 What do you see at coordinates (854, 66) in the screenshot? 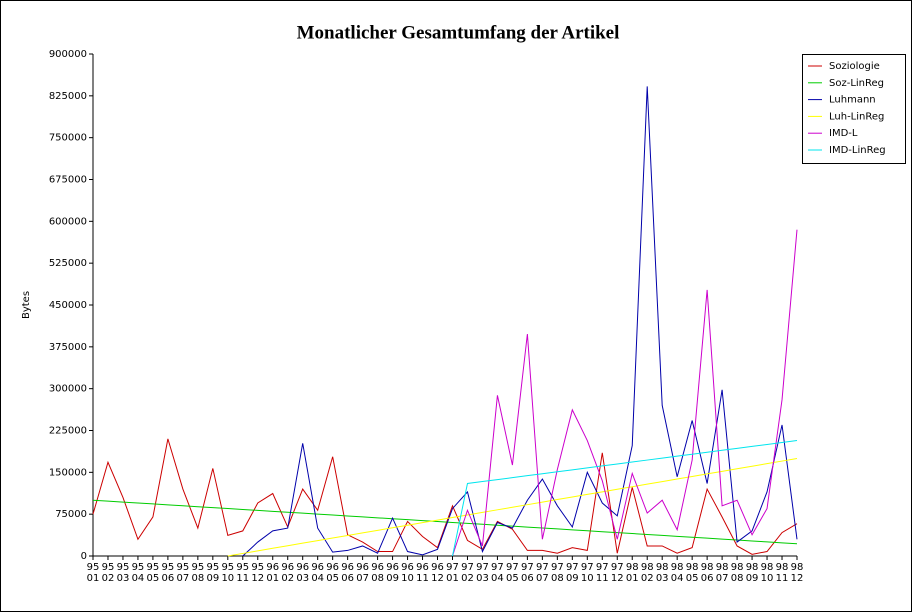
I see `legend-label: Soziologie` at bounding box center [854, 66].